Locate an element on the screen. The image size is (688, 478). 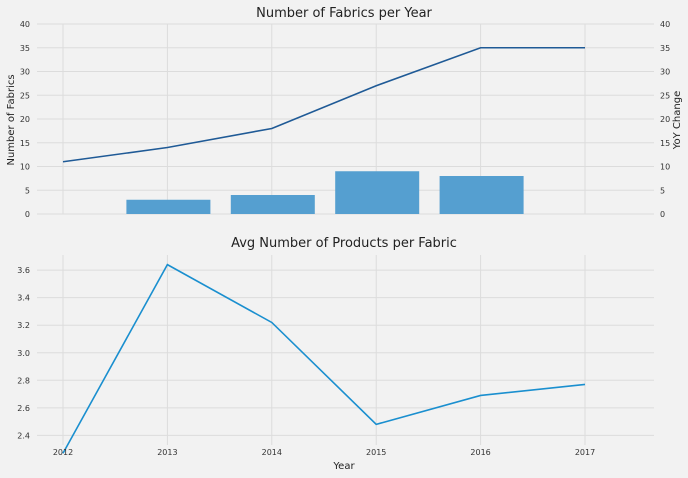
top-right-tick-label: 5 is located at coordinates (662, 190).